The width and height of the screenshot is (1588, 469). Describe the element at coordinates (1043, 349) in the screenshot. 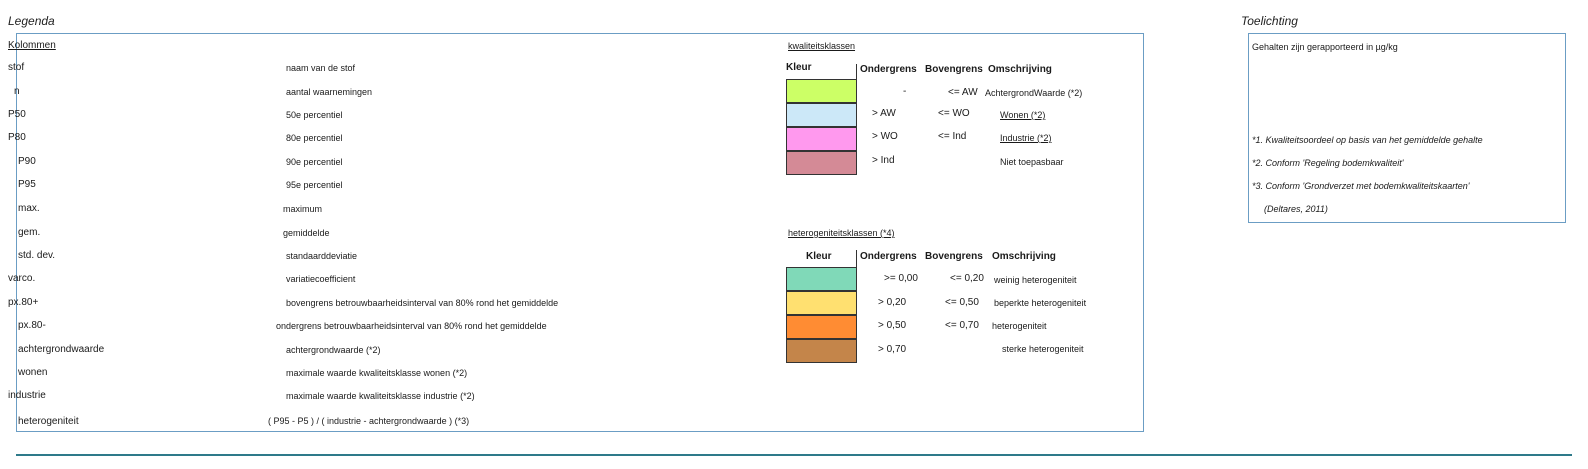

I see `hetero-omschr: sterke heterogeniteit` at that location.